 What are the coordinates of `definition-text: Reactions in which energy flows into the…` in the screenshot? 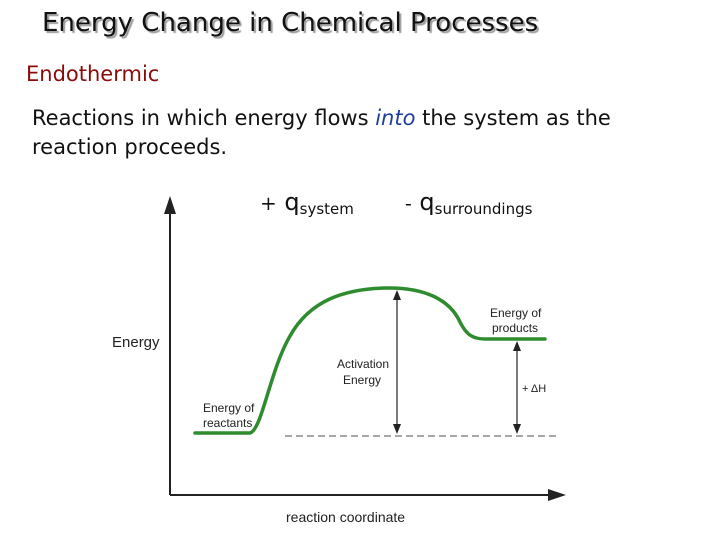 It's located at (362, 133).